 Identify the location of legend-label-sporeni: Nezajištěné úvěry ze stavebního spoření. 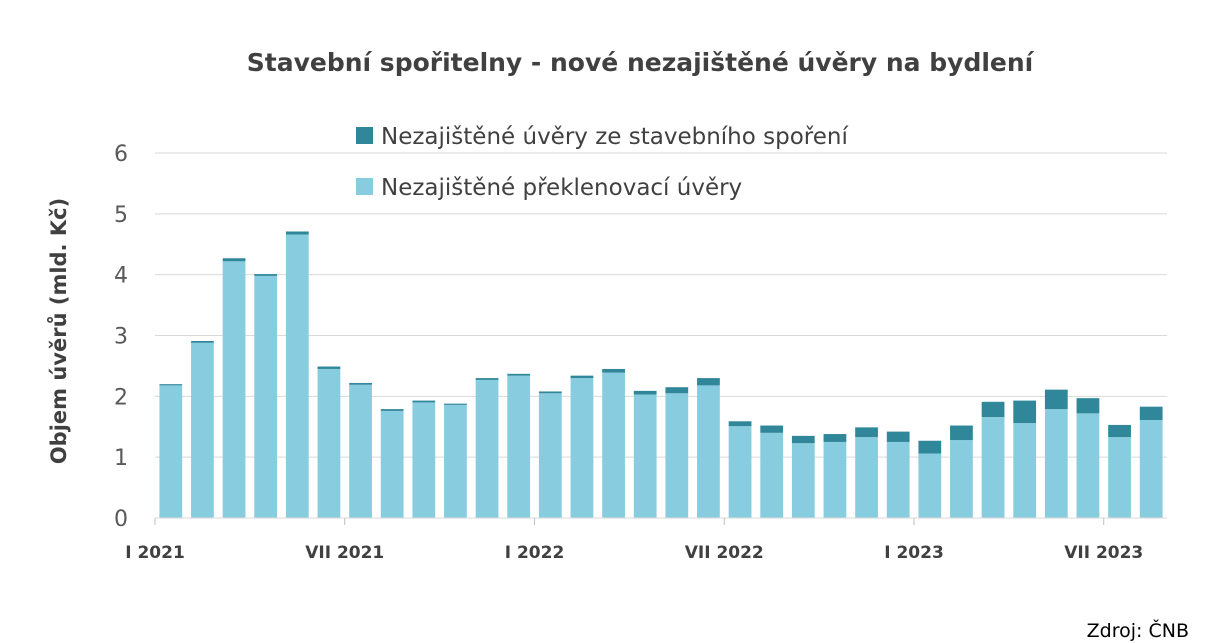
(614, 137).